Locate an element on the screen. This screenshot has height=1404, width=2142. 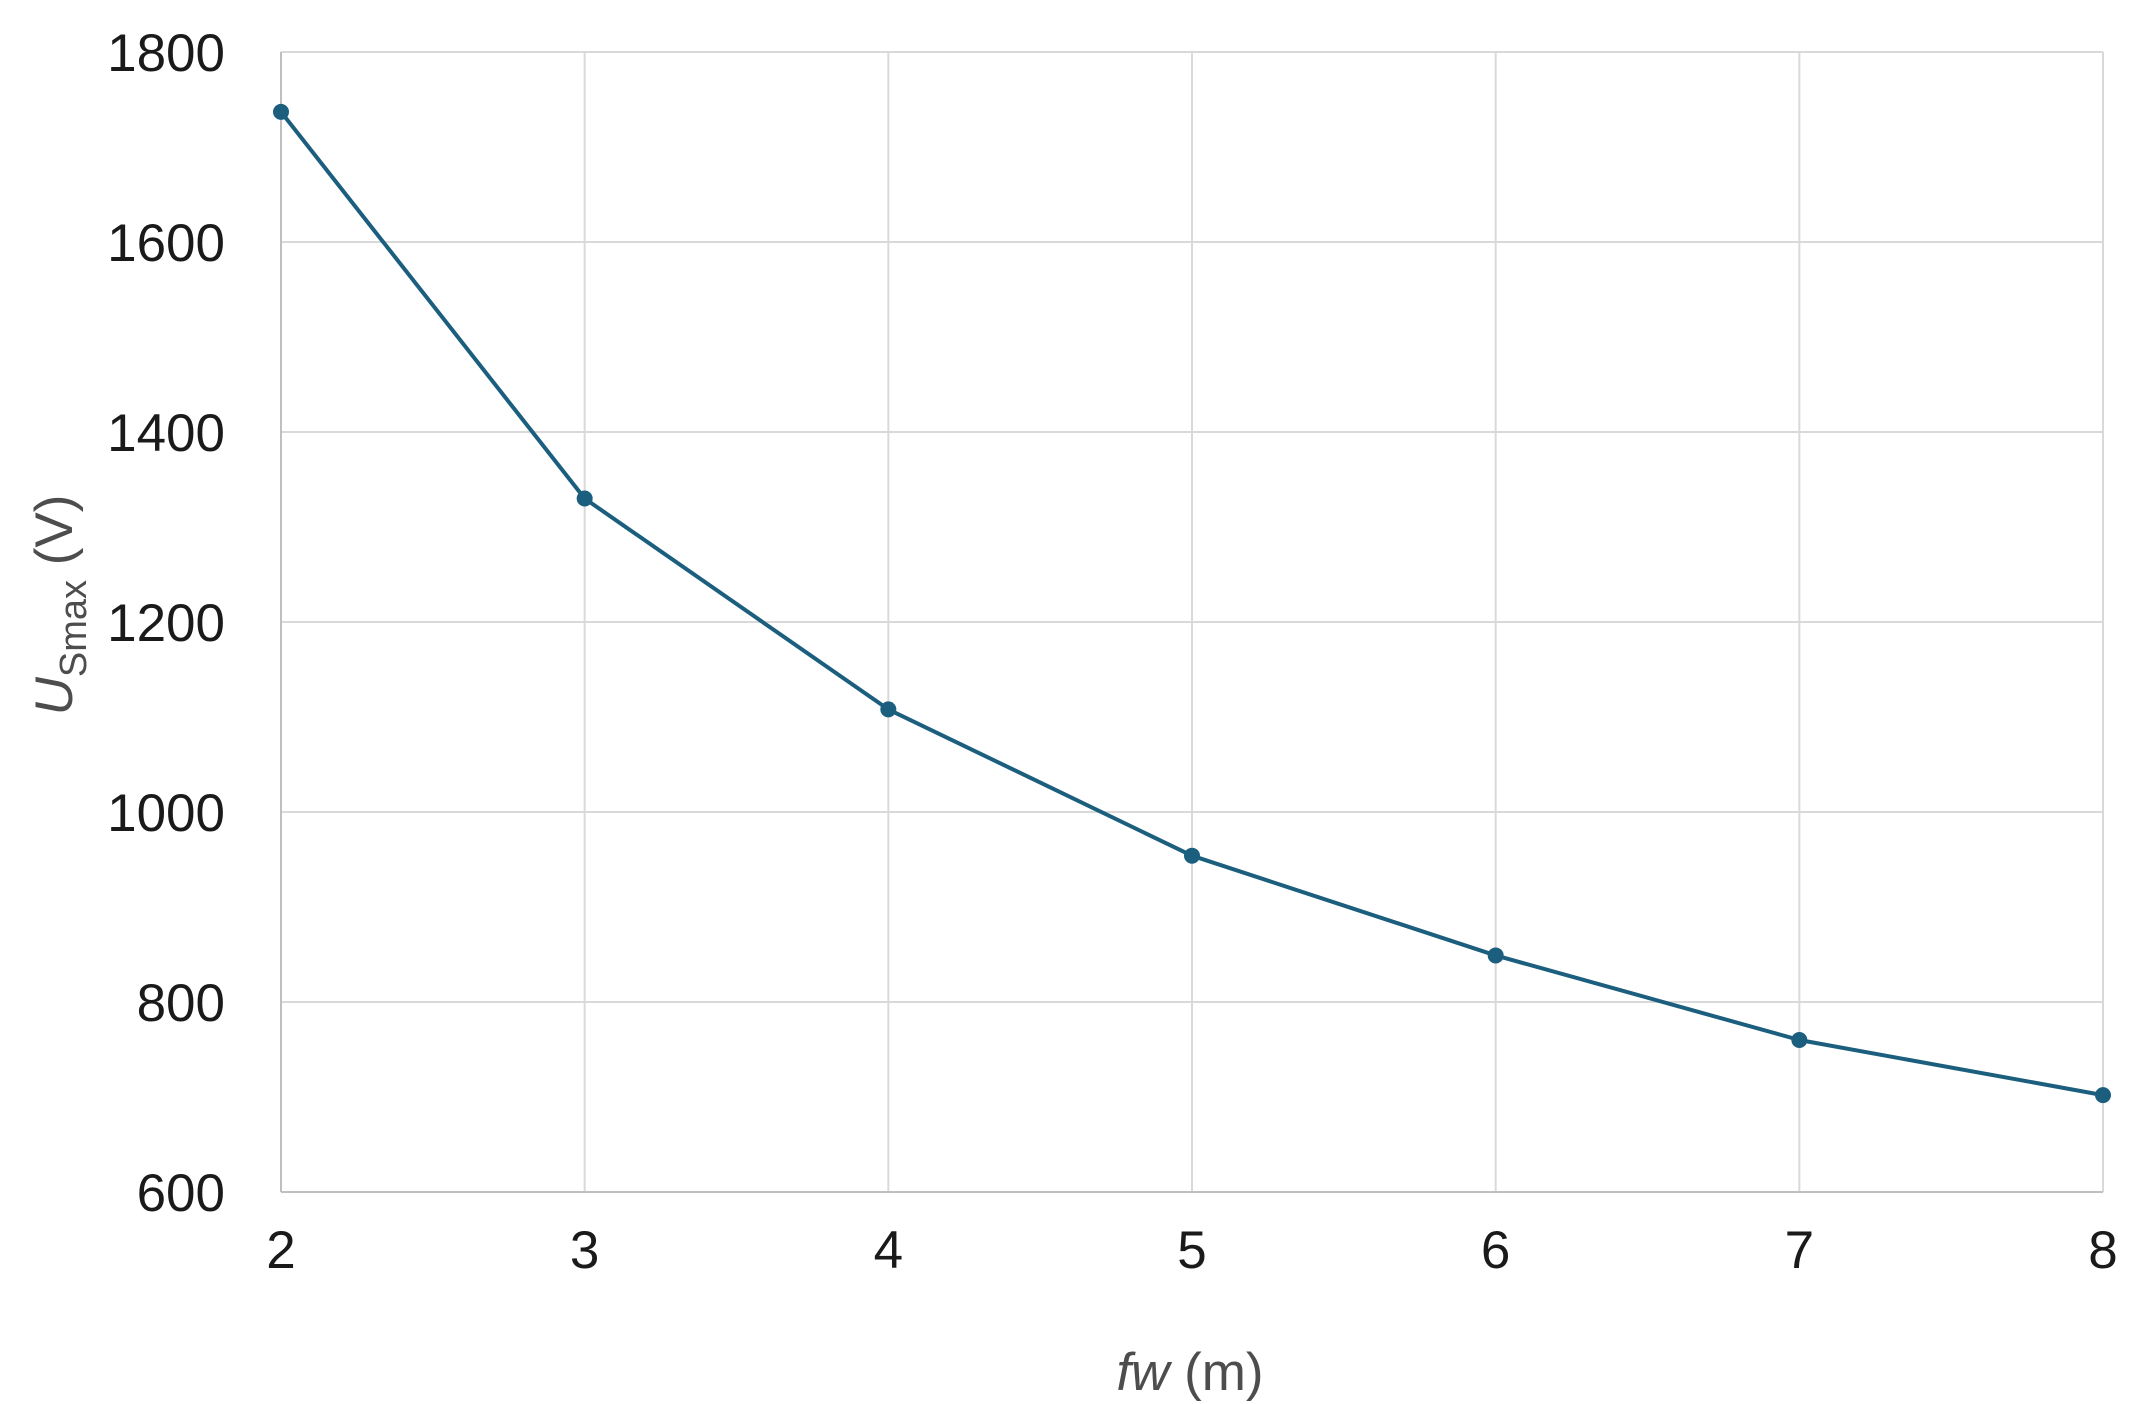
y-tick-label: 1600 is located at coordinates (166, 243).